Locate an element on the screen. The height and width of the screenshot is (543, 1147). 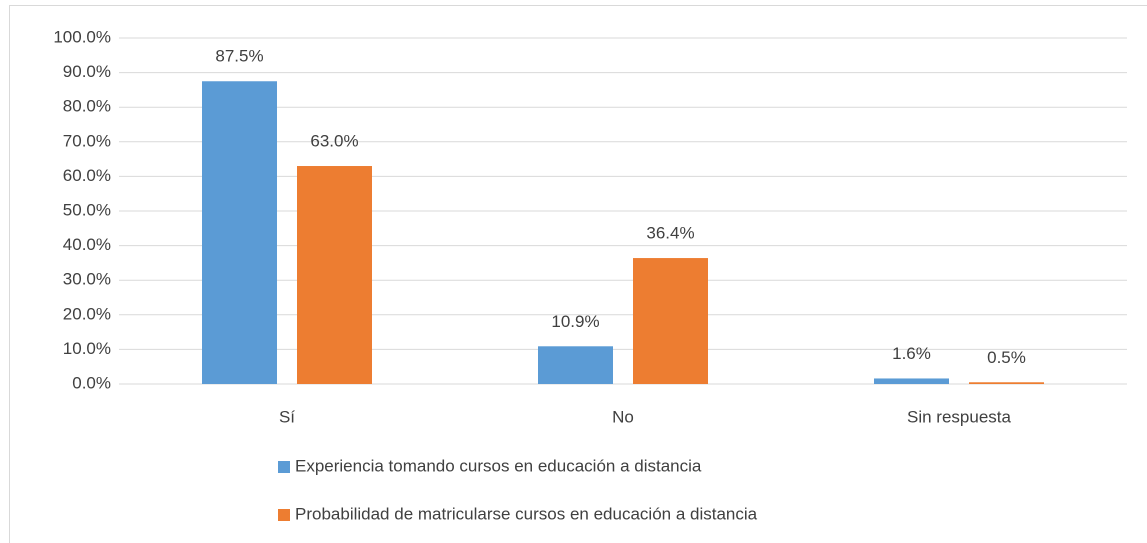
y-tick-label: 50.0% is located at coordinates (87, 209).